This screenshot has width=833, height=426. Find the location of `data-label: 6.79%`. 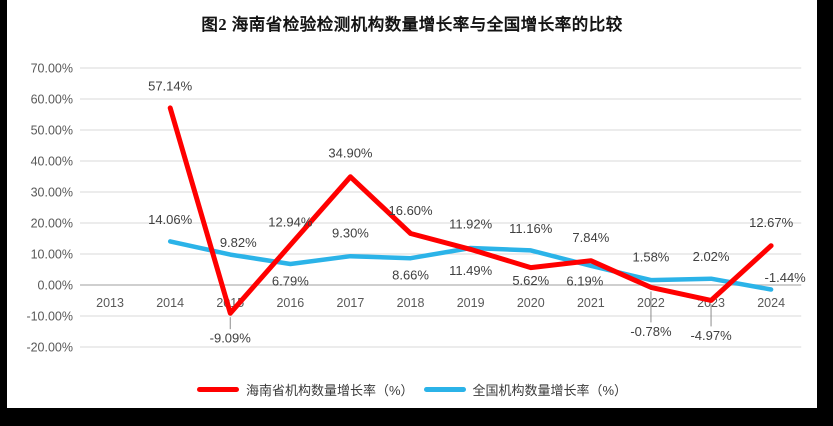

data-label: 6.79% is located at coordinates (290, 280).